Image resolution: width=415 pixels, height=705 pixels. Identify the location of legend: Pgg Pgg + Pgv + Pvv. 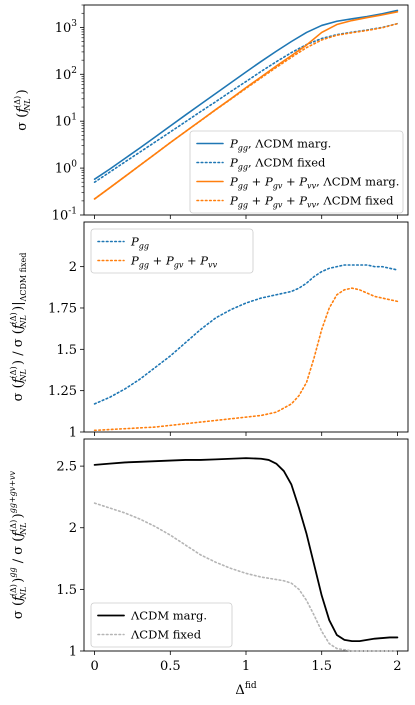
(172, 251).